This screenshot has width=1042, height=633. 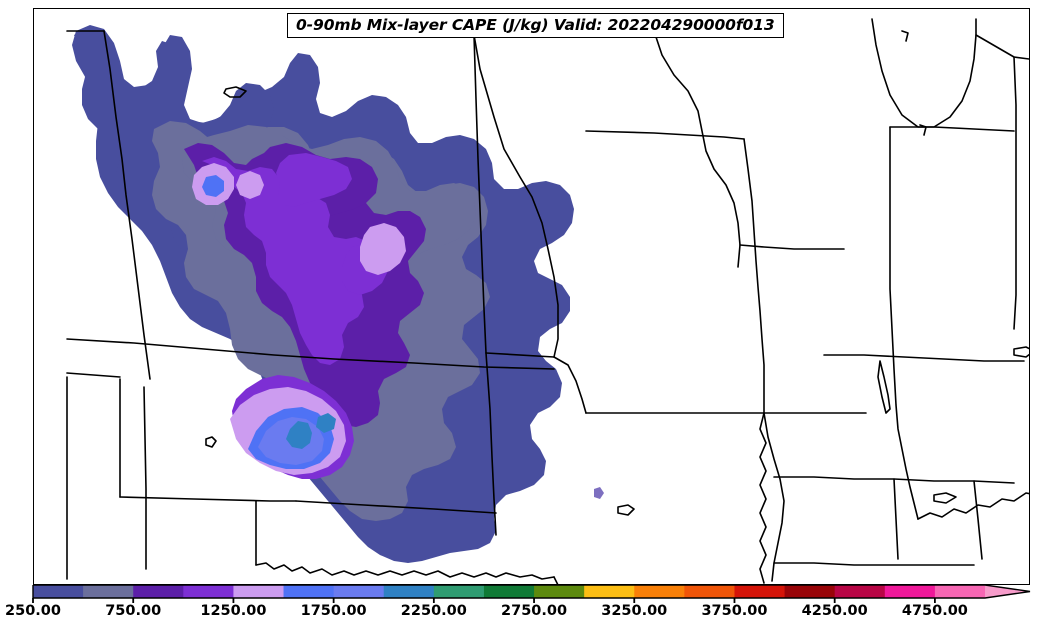 I want to click on colorbar-tick-label: 3250.00, so click(x=634, y=611).